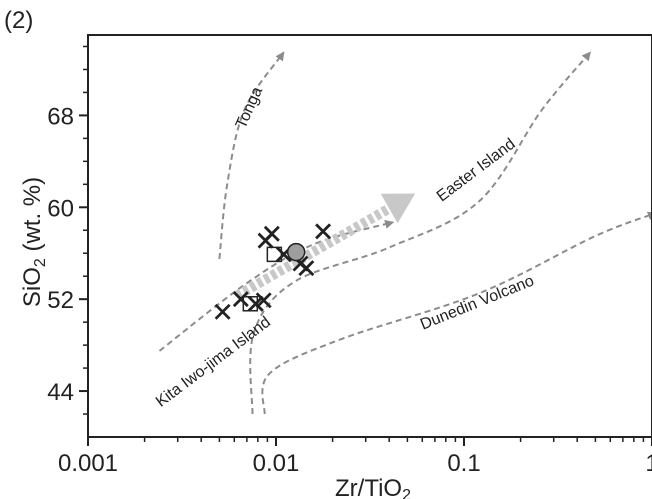 This screenshot has height=499, width=652. I want to click on trend-label-kita-iwo-jima-island: Kita Iwo-jima Island, so click(213, 362).